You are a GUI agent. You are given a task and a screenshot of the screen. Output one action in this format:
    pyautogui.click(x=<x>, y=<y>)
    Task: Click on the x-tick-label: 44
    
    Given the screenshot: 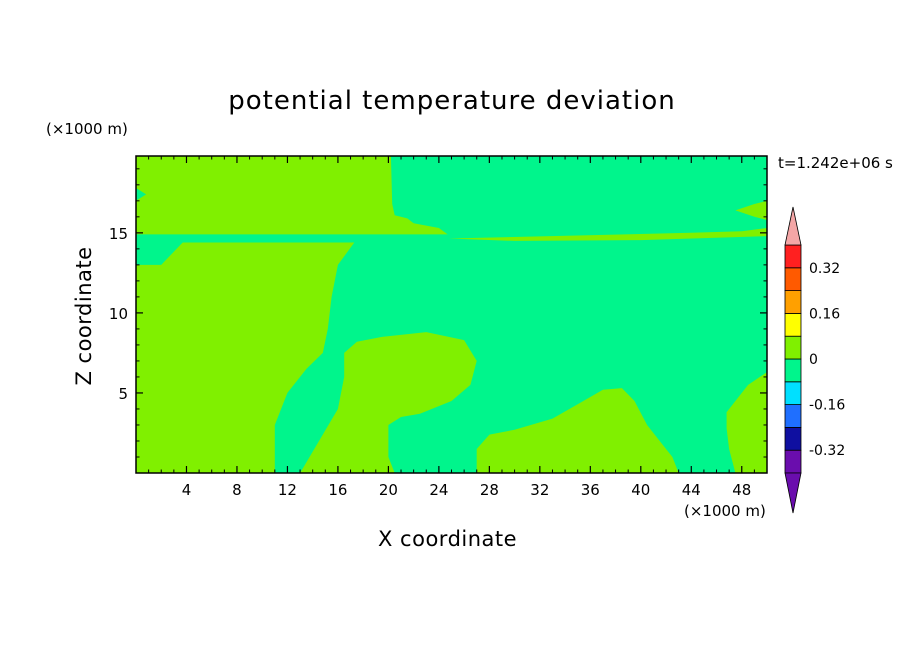 What is the action you would take?
    pyautogui.click(x=691, y=490)
    